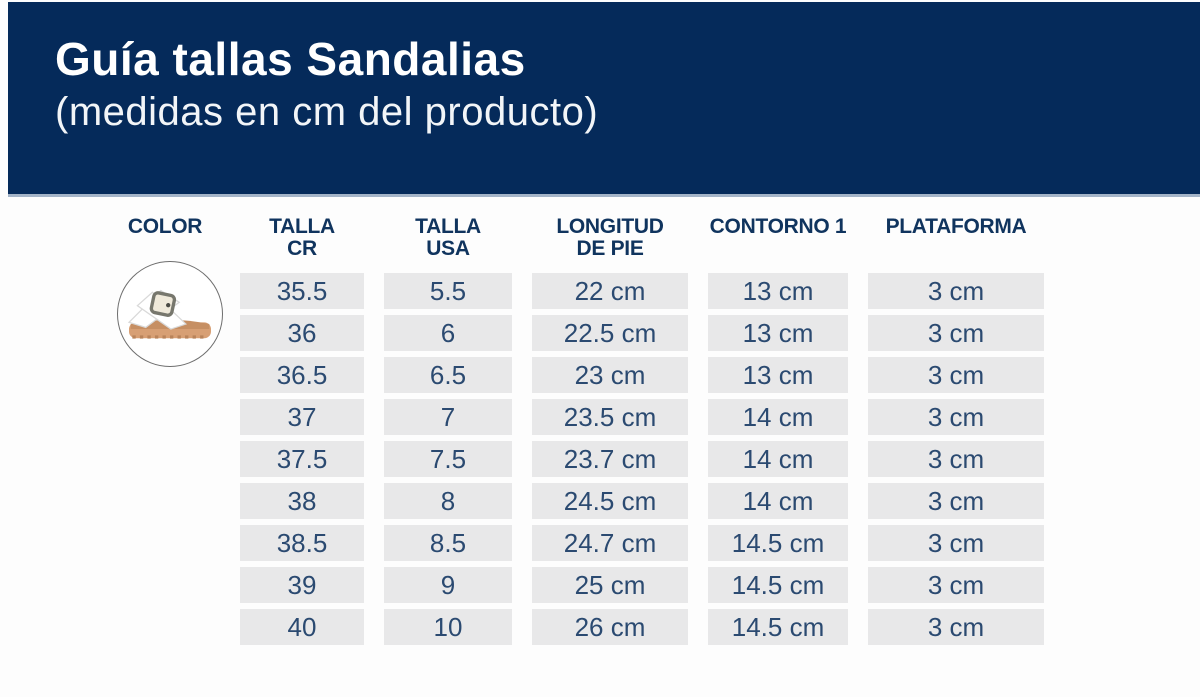 The height and width of the screenshot is (697, 1200). I want to click on table-cell: 10, so click(448, 627).